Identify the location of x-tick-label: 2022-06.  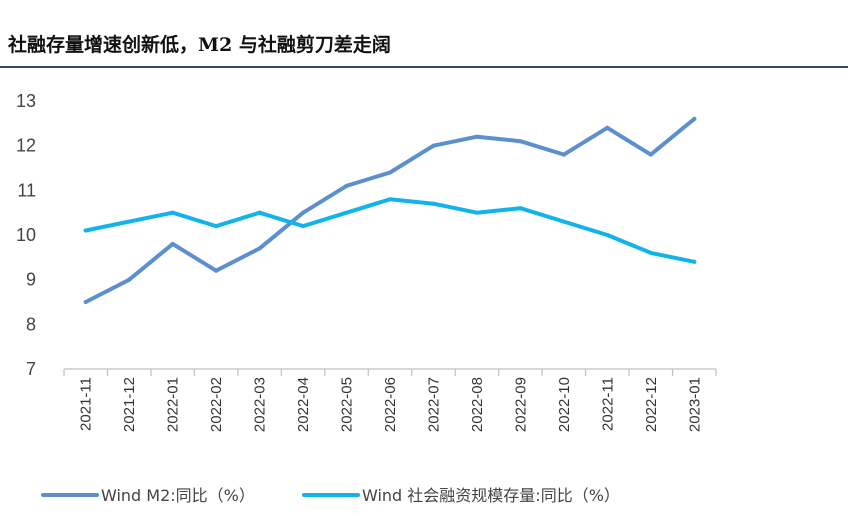
(390, 404).